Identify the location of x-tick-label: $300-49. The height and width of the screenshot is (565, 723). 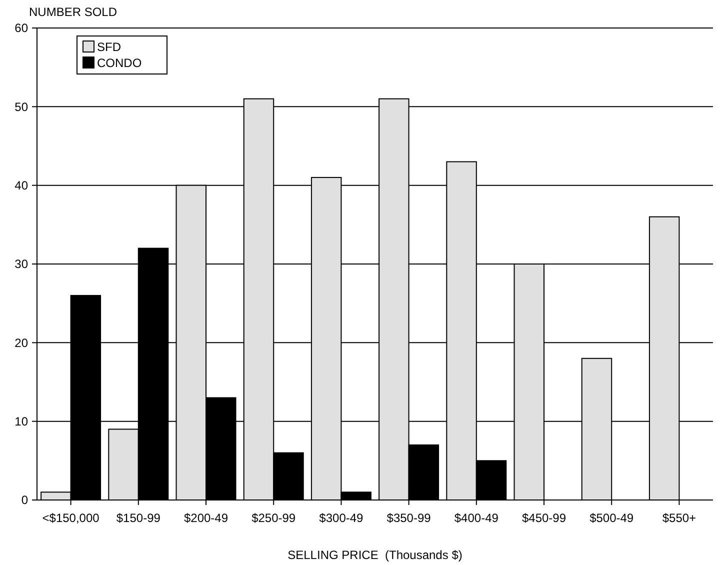
(341, 518).